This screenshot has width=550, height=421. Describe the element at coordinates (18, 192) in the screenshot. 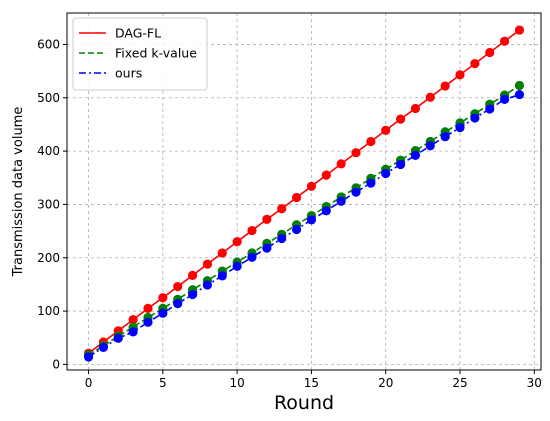

I see `y-axis-label: Transmission data volume` at that location.